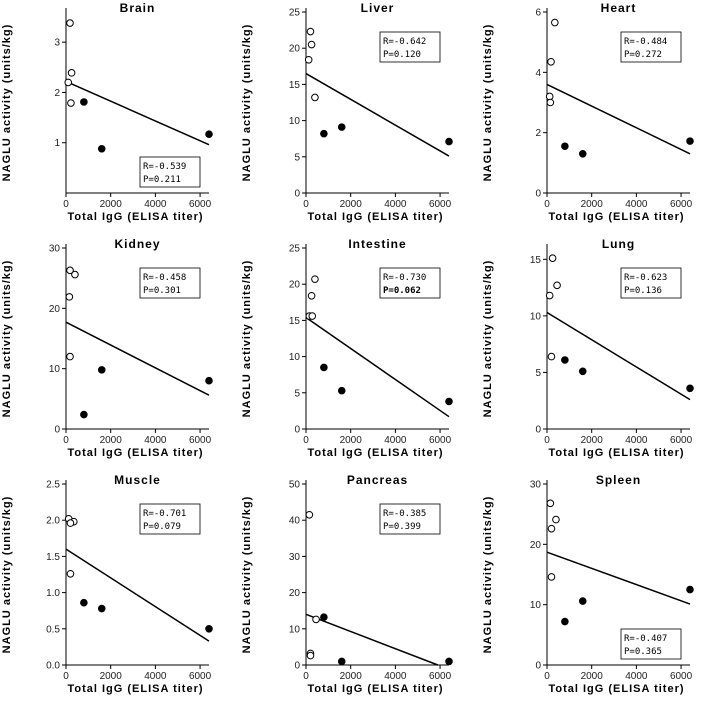 The width and height of the screenshot is (718, 701). Describe the element at coordinates (162, 180) in the screenshot. I see `stats-p-value: P=0.211` at that location.